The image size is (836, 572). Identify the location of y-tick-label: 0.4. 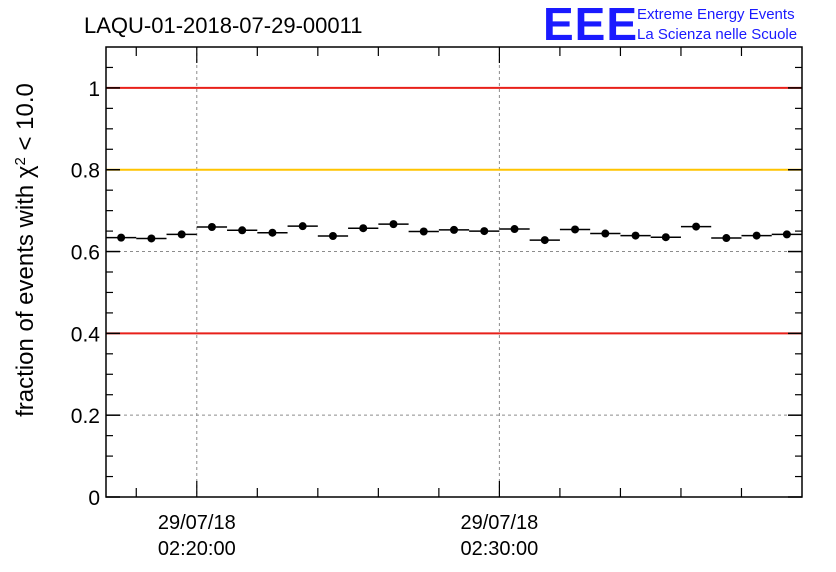
(86, 334).